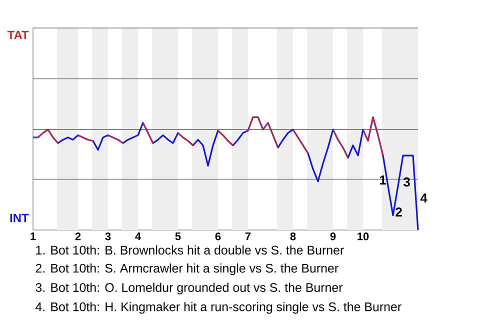  Describe the element at coordinates (407, 182) in the screenshot. I see `annotation: 3` at that location.